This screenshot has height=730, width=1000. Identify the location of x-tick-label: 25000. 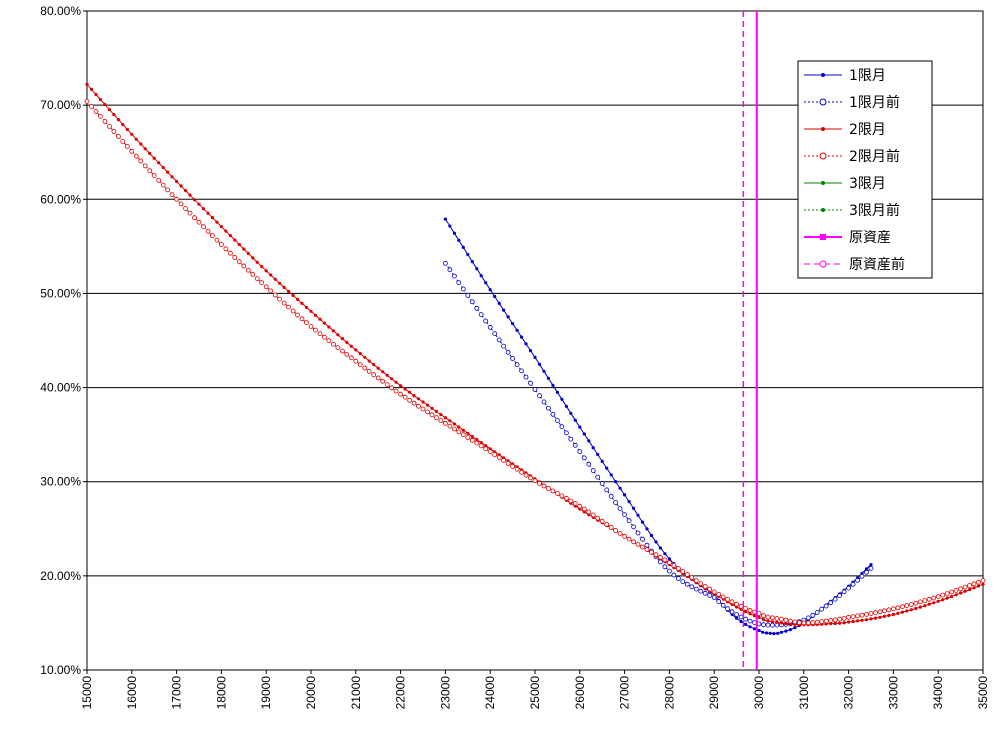
(535, 693).